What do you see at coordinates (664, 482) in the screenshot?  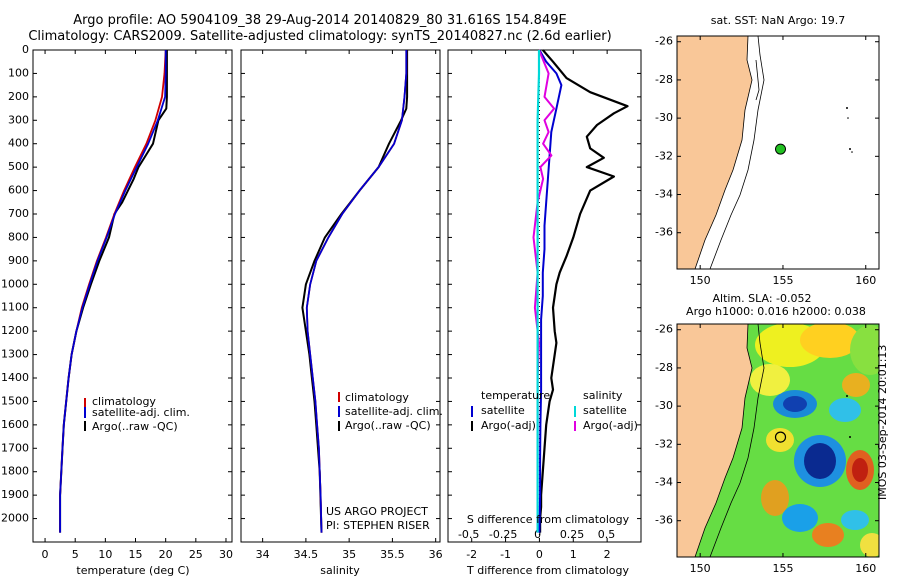 I see `map-y-tick-label: -34` at bounding box center [664, 482].